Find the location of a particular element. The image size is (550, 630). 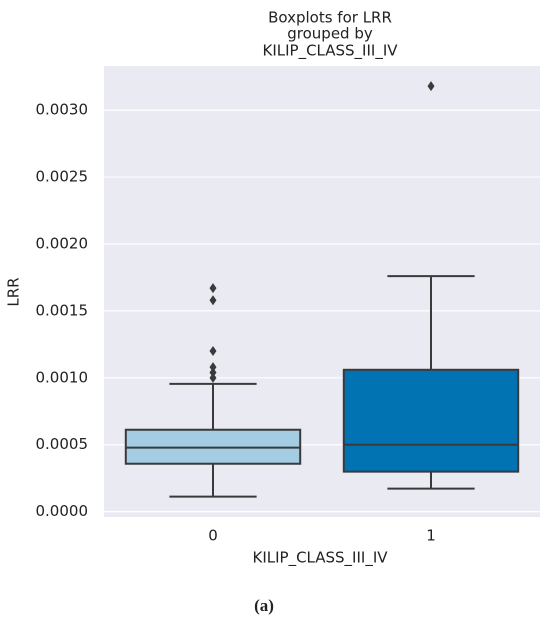

chart-title: KILIP_CLASS_III_IV is located at coordinates (330, 51).